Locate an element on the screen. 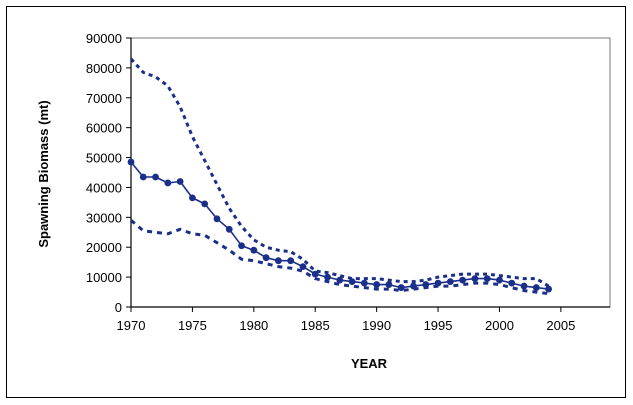 This screenshot has height=405, width=633. x-tick-label: 1975 is located at coordinates (192, 325).